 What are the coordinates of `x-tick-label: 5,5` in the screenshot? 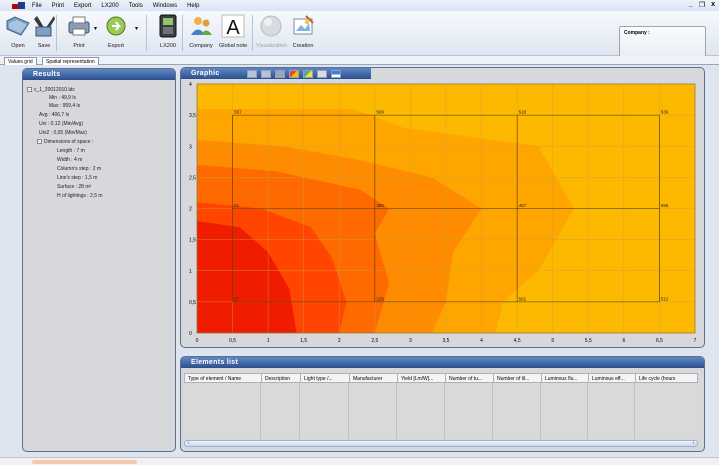 It's located at (588, 341).